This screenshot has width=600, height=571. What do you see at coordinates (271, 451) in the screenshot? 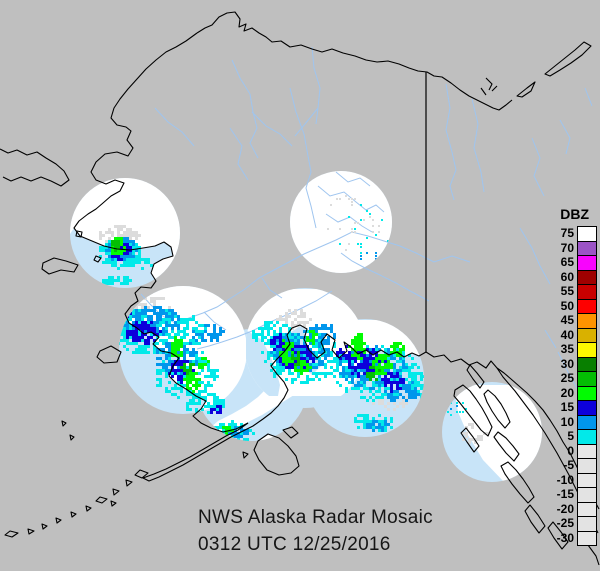
I see `coast-kodiak` at bounding box center [271, 451].